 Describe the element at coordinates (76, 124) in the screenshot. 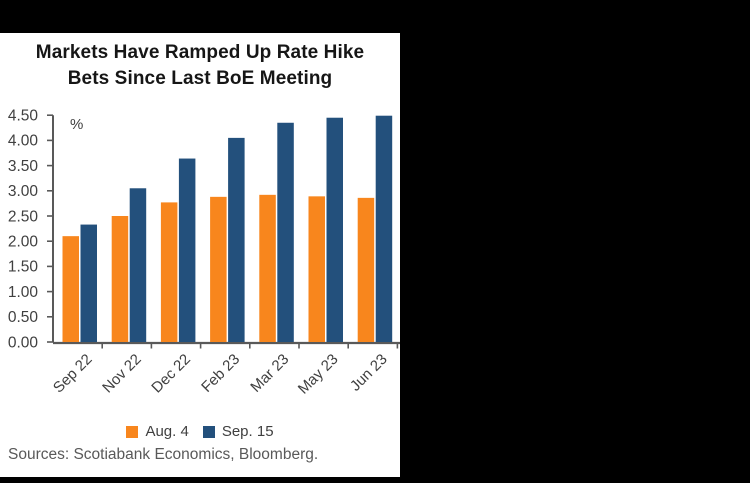

I see `unit-label: %` at that location.